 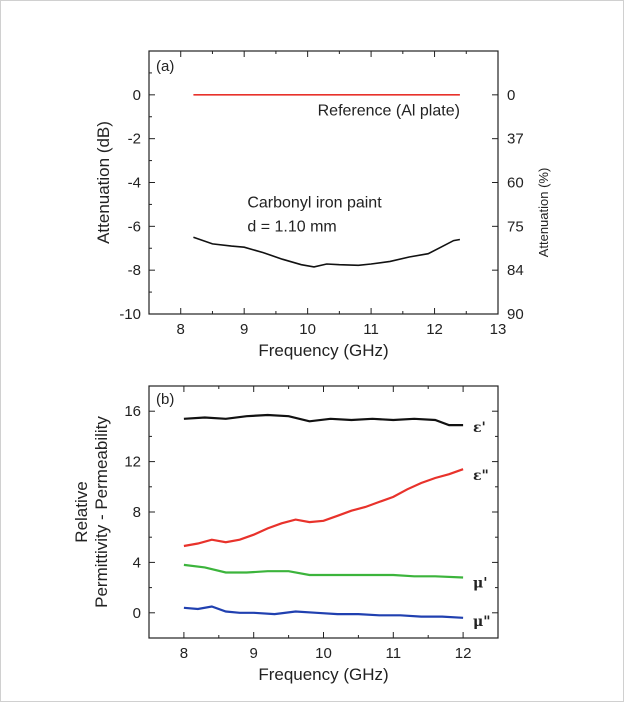 I want to click on x-tick-label-a: 11, so click(x=371, y=329).